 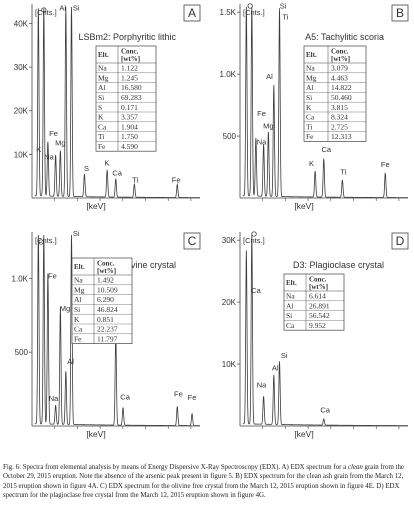 What do you see at coordinates (311, 55) in the screenshot?
I see `table-header-element: Elt.` at bounding box center [311, 55].